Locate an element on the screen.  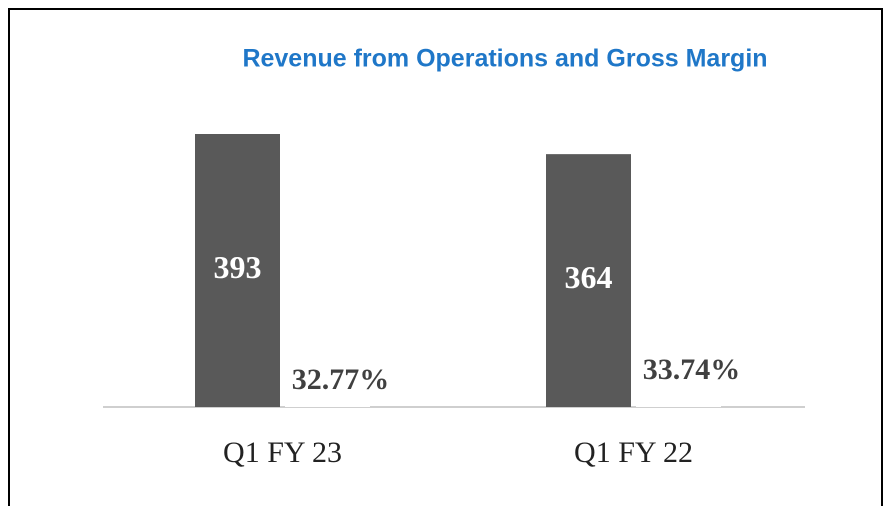
data-label: 393 is located at coordinates (238, 267).